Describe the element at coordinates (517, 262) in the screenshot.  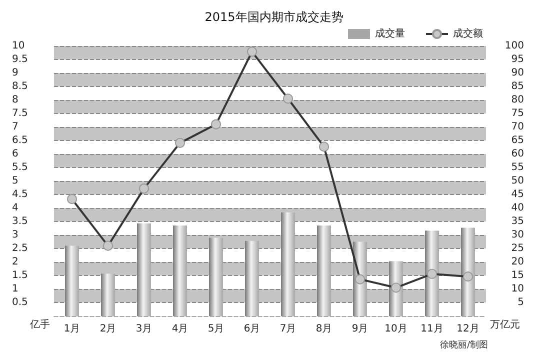
I see `y2-tick-label: 20` at that location.